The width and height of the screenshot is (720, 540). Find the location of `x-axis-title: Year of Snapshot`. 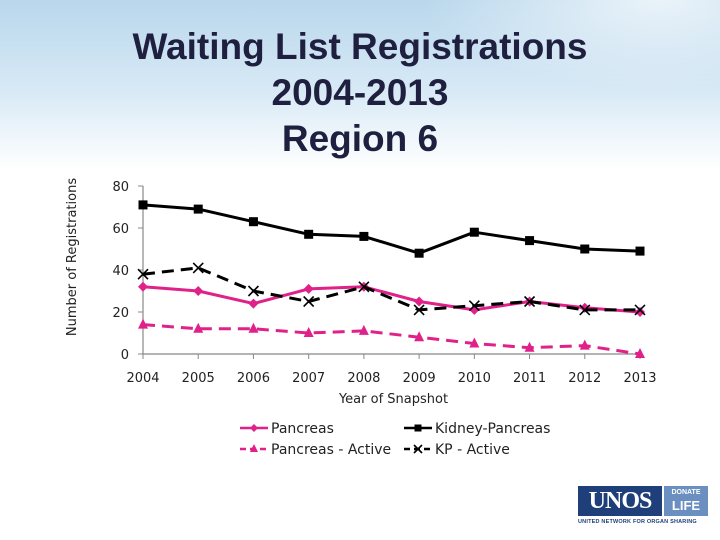

x-axis-title: Year of Snapshot is located at coordinates (393, 399).